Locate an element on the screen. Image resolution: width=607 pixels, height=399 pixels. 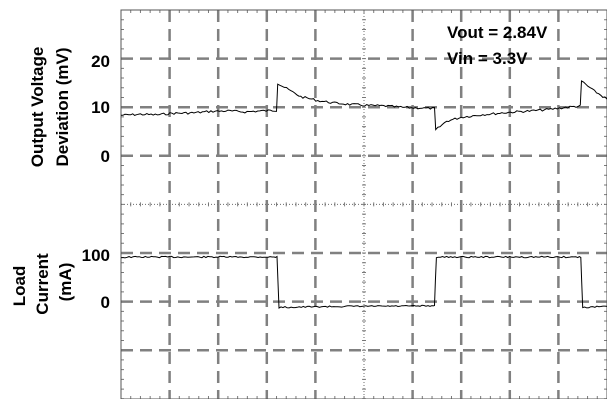
output-voltage-trace is located at coordinates (364, 105).